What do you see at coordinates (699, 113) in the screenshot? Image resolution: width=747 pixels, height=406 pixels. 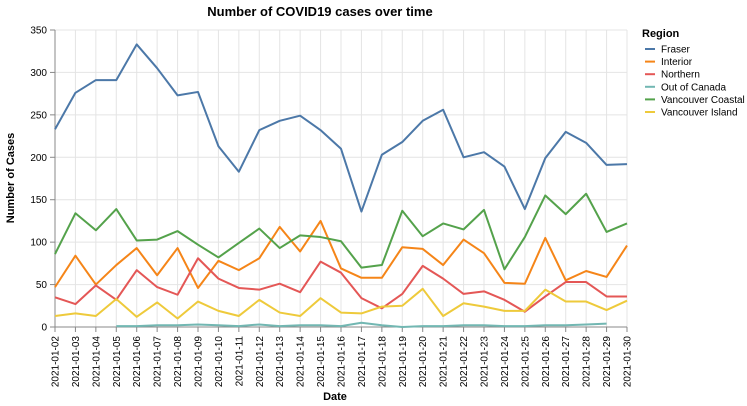 I see `legend-label: Vancouver Island` at bounding box center [699, 113].